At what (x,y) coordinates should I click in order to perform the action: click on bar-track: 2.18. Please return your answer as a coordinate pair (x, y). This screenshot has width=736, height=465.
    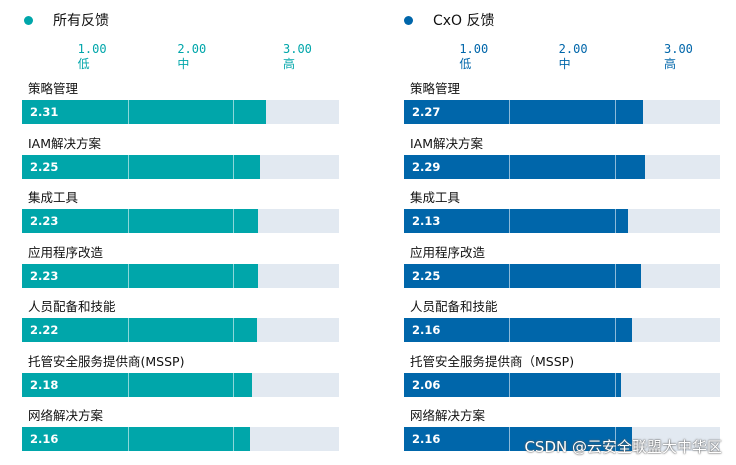
    Looking at the image, I should click on (180, 384).